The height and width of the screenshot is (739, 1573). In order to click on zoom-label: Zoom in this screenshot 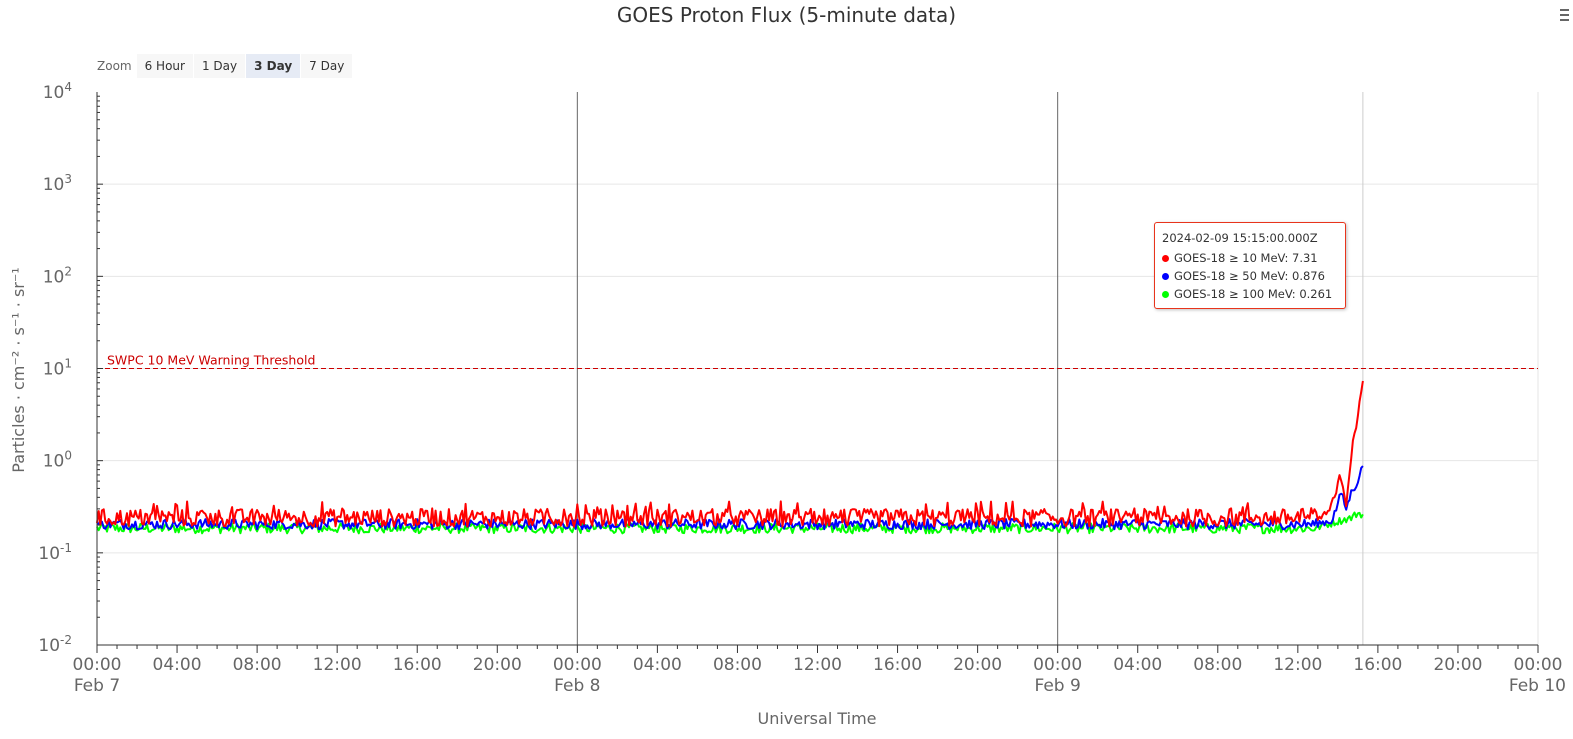, I will do `click(114, 65)`.